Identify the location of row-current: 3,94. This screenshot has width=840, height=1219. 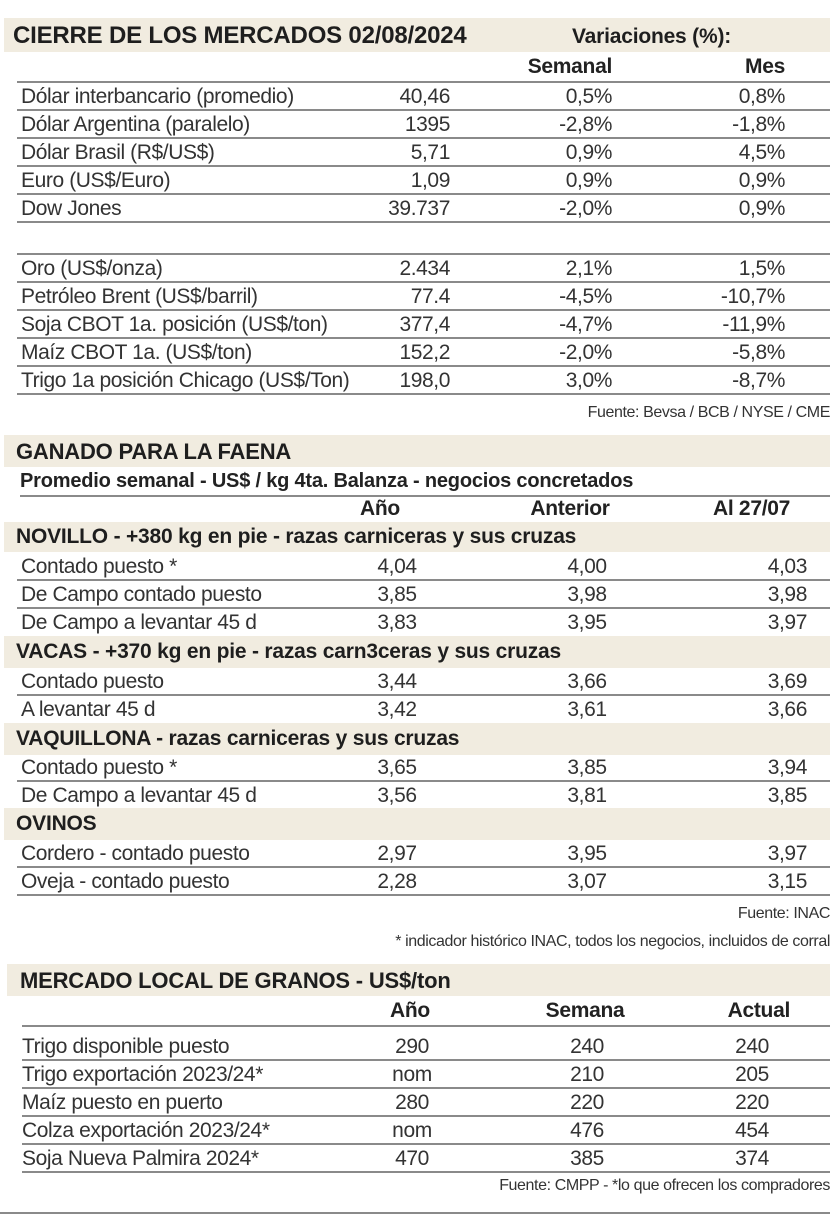
(787, 767).